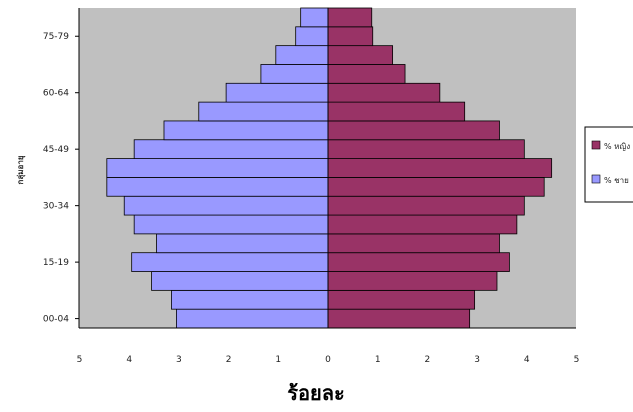 This screenshot has height=412, width=633. Describe the element at coordinates (56, 263) in the screenshot. I see `y-tick-label-15-19: 15-19` at that location.